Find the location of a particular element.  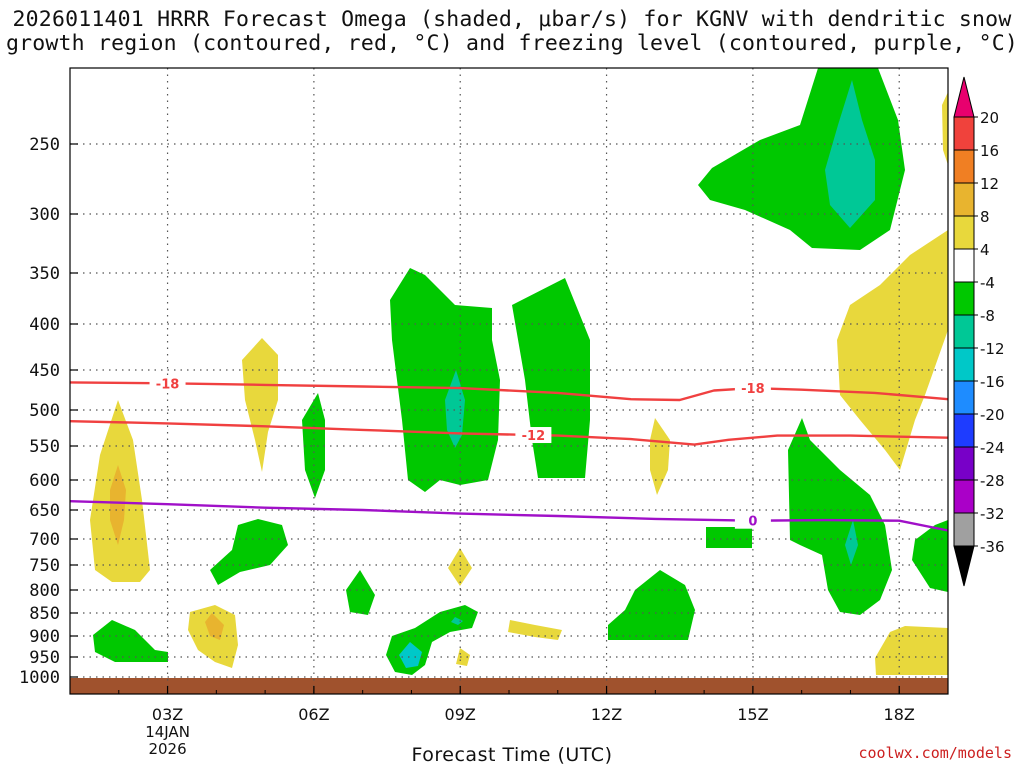

y-tick-label: 650 is located at coordinates (44, 511).